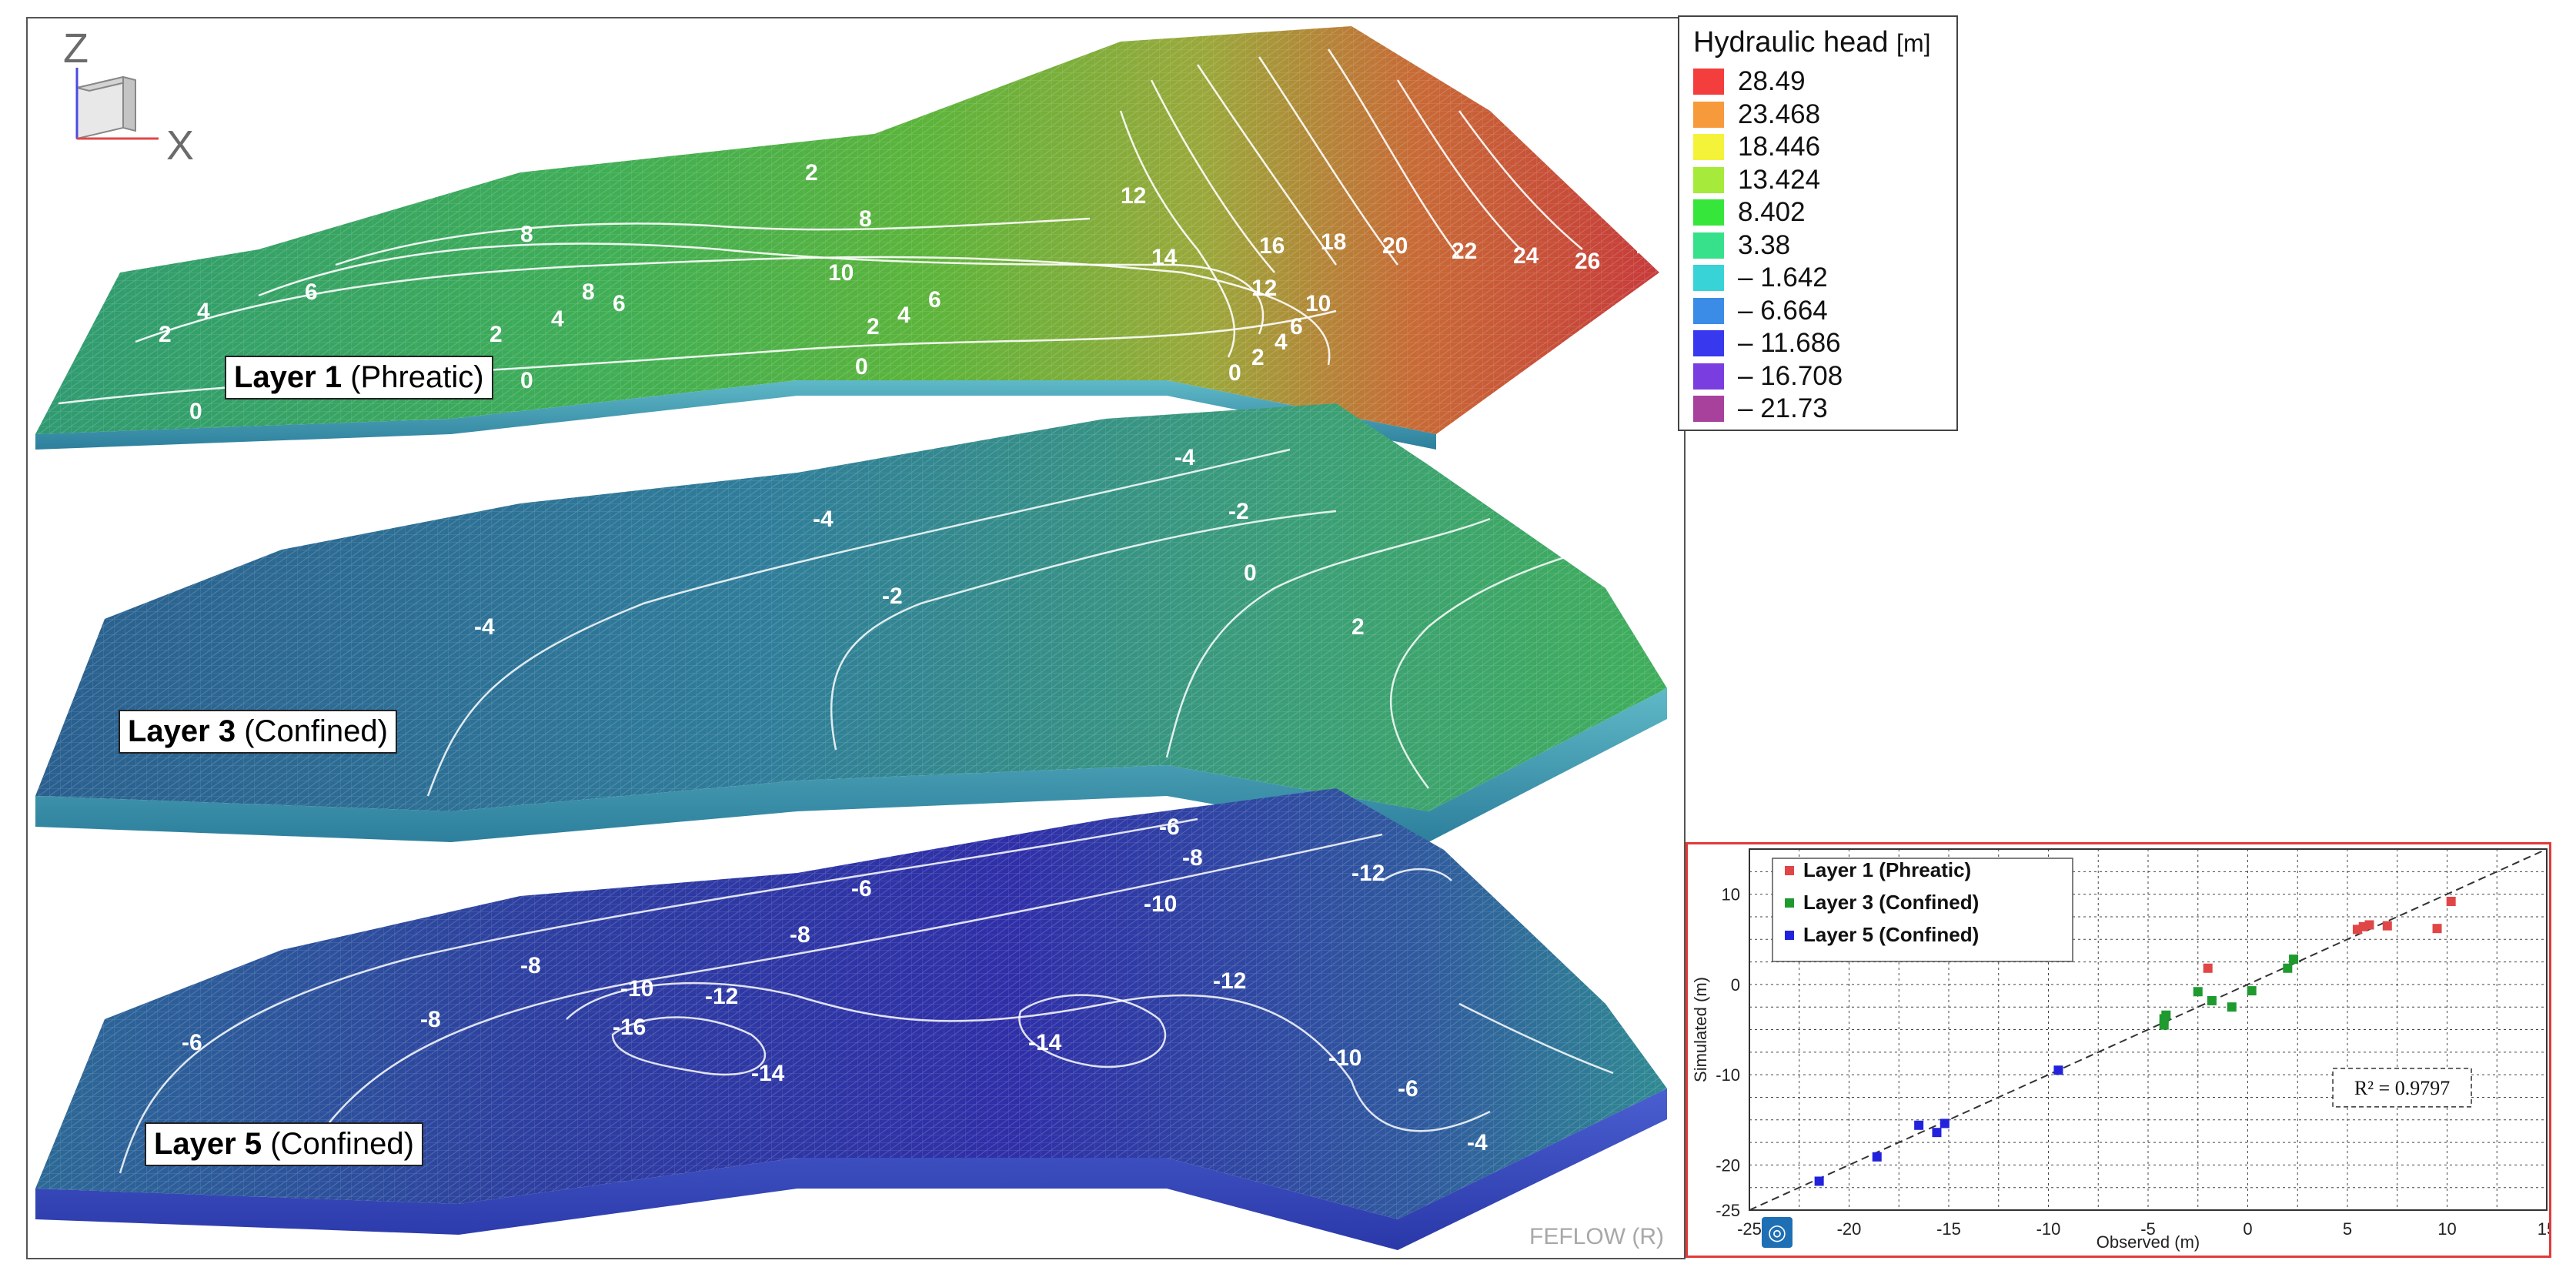 This screenshot has width=2576, height=1284. Describe the element at coordinates (1735, 985) in the screenshot. I see `y-tick-label: 0` at that location.